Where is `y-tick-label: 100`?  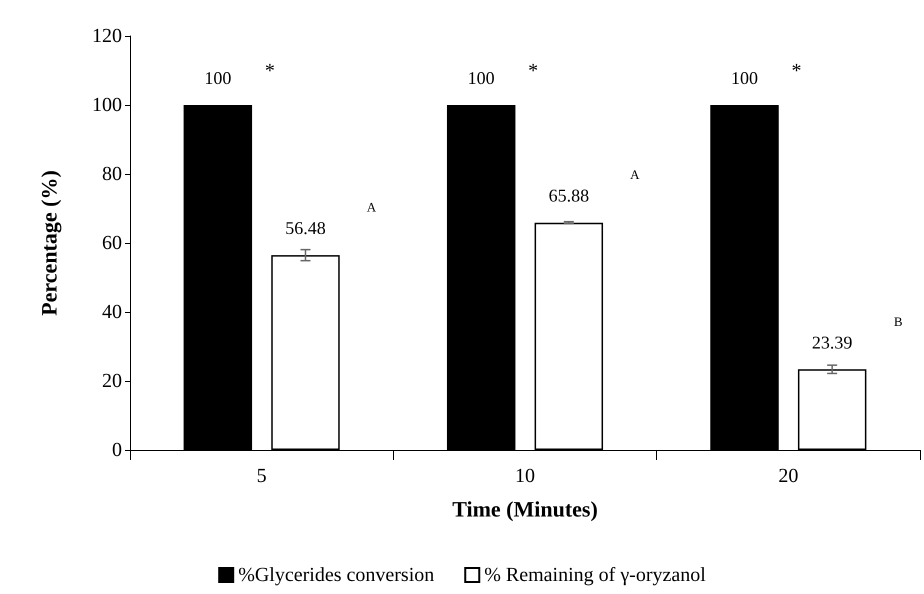
y-tick-label: 100 is located at coordinates (107, 105).